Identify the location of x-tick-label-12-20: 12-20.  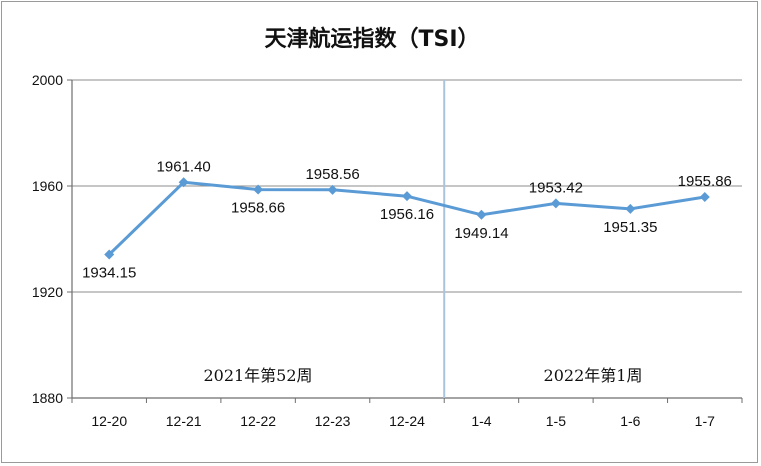
(109, 421).